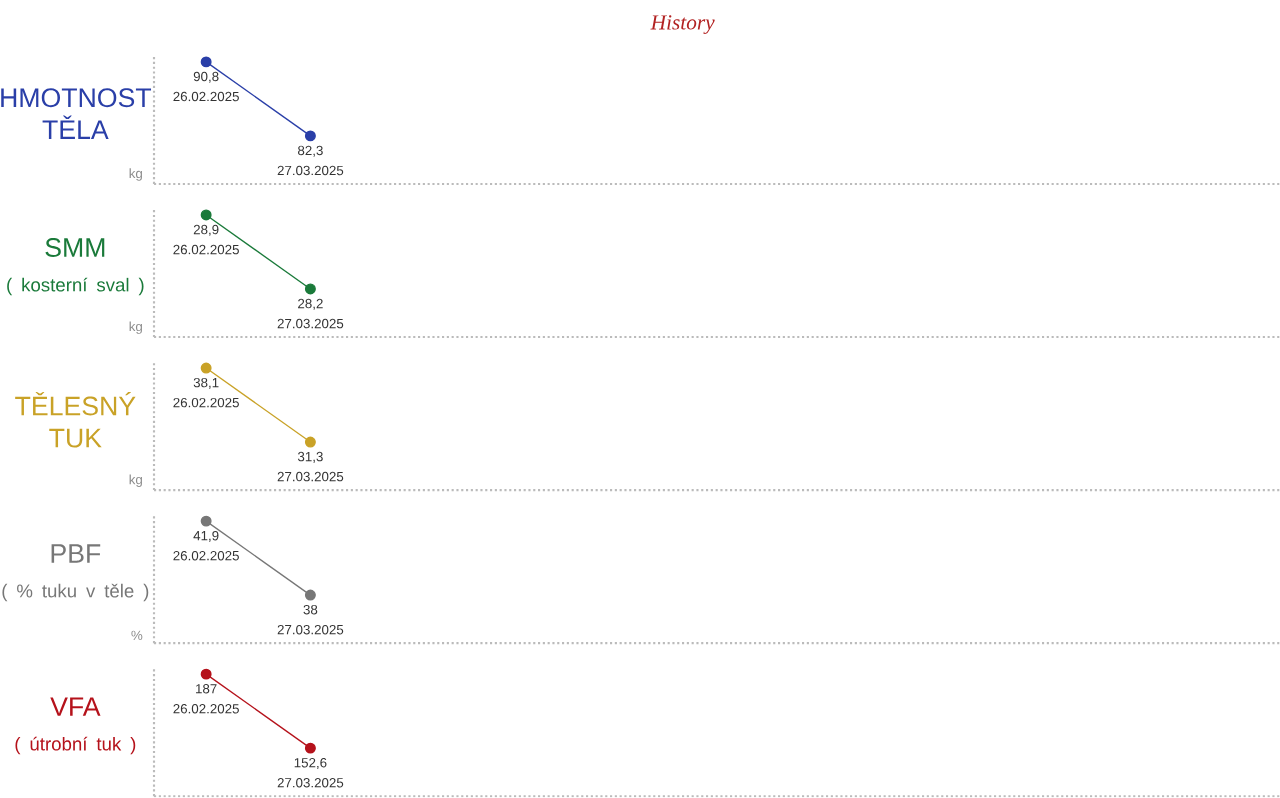 The height and width of the screenshot is (798, 1280). I want to click on text: ( kosterní sval ), so click(75, 286).